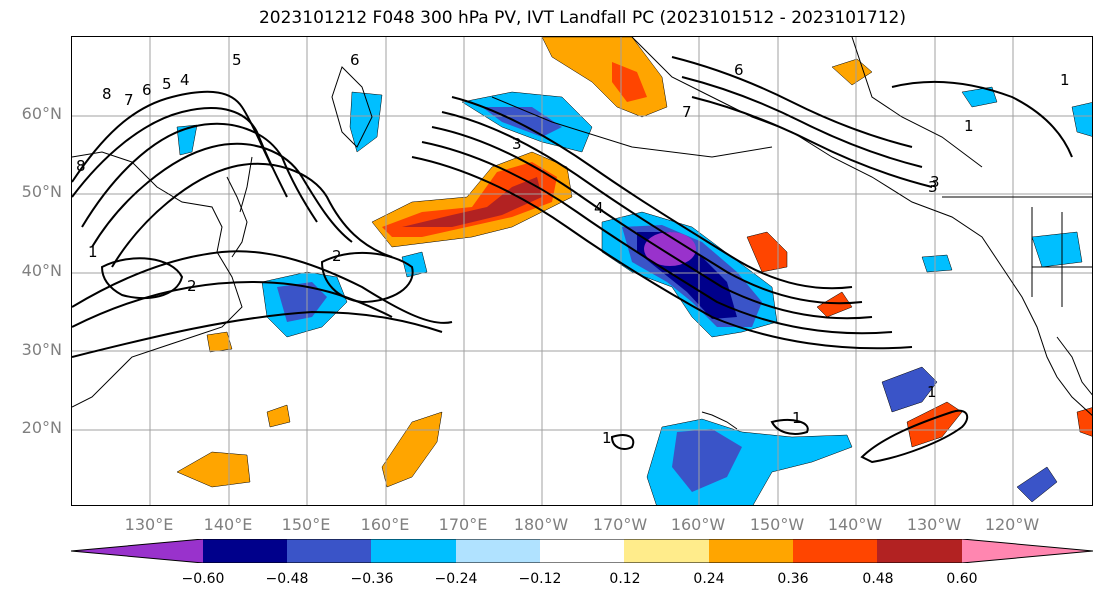  I want to click on coastline-hawaii, so click(719, 420).